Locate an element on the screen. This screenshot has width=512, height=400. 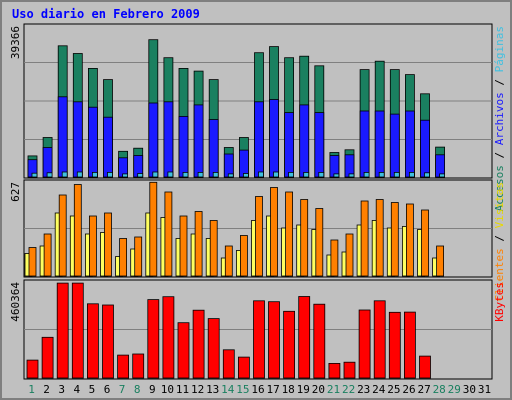
x-tick-label-day-20: 20 is located at coordinates (318, 389).